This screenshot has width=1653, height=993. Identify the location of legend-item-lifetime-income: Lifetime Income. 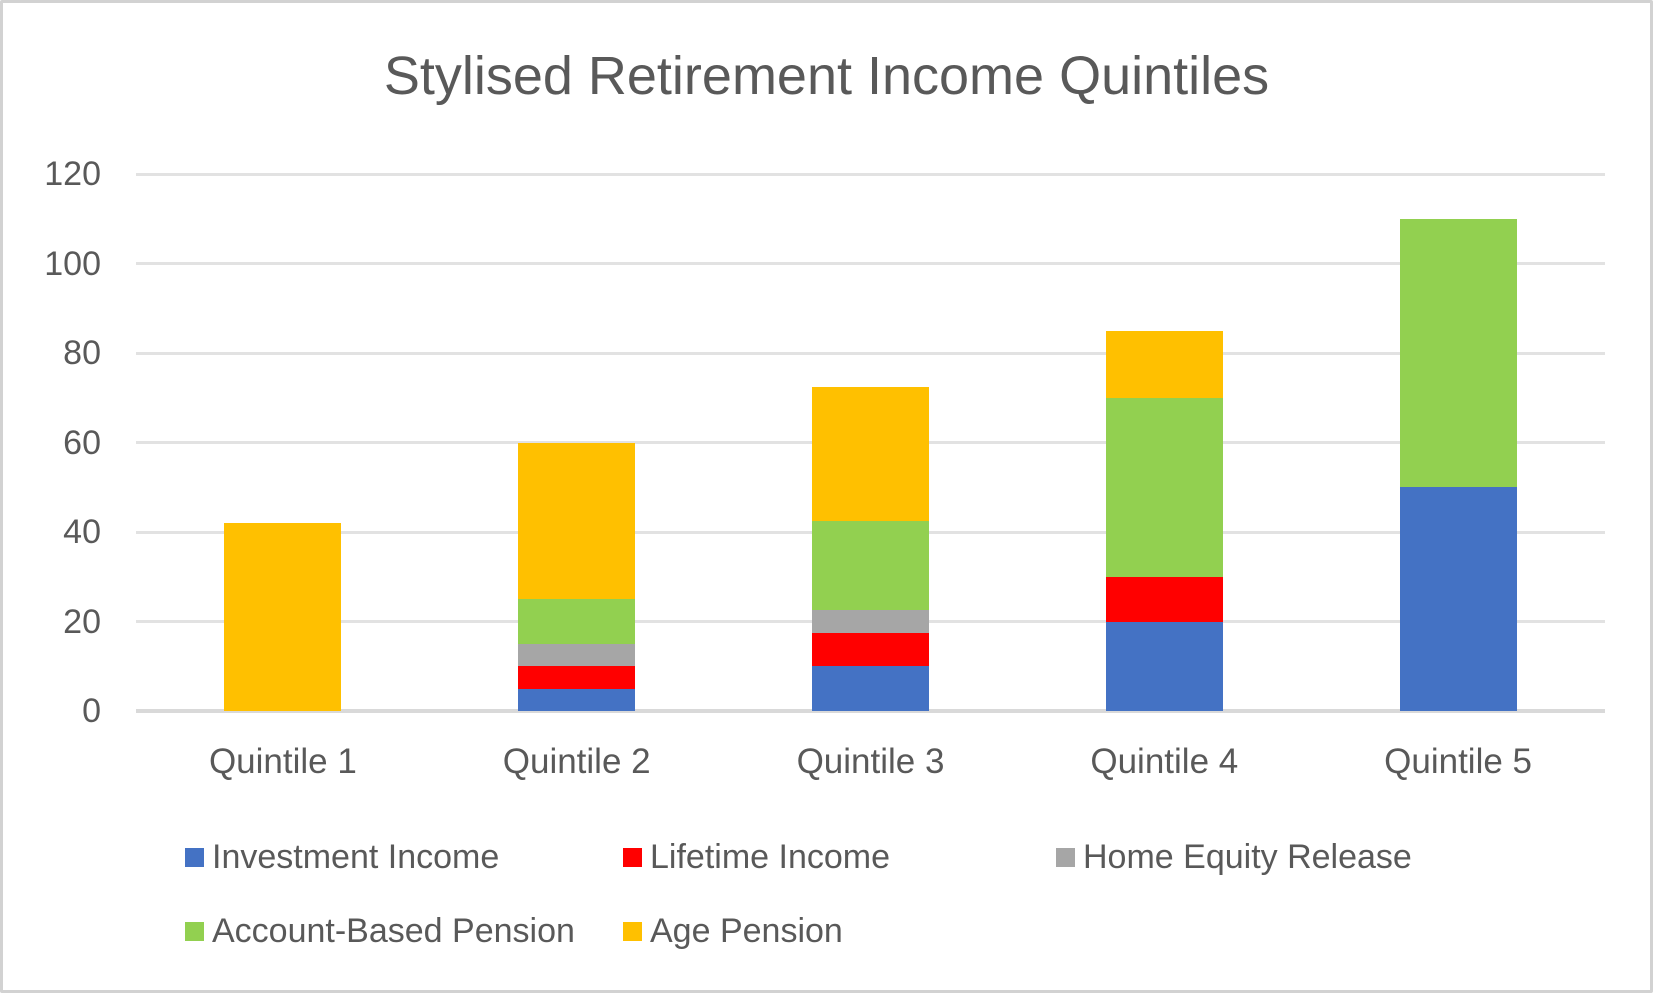
(756, 857).